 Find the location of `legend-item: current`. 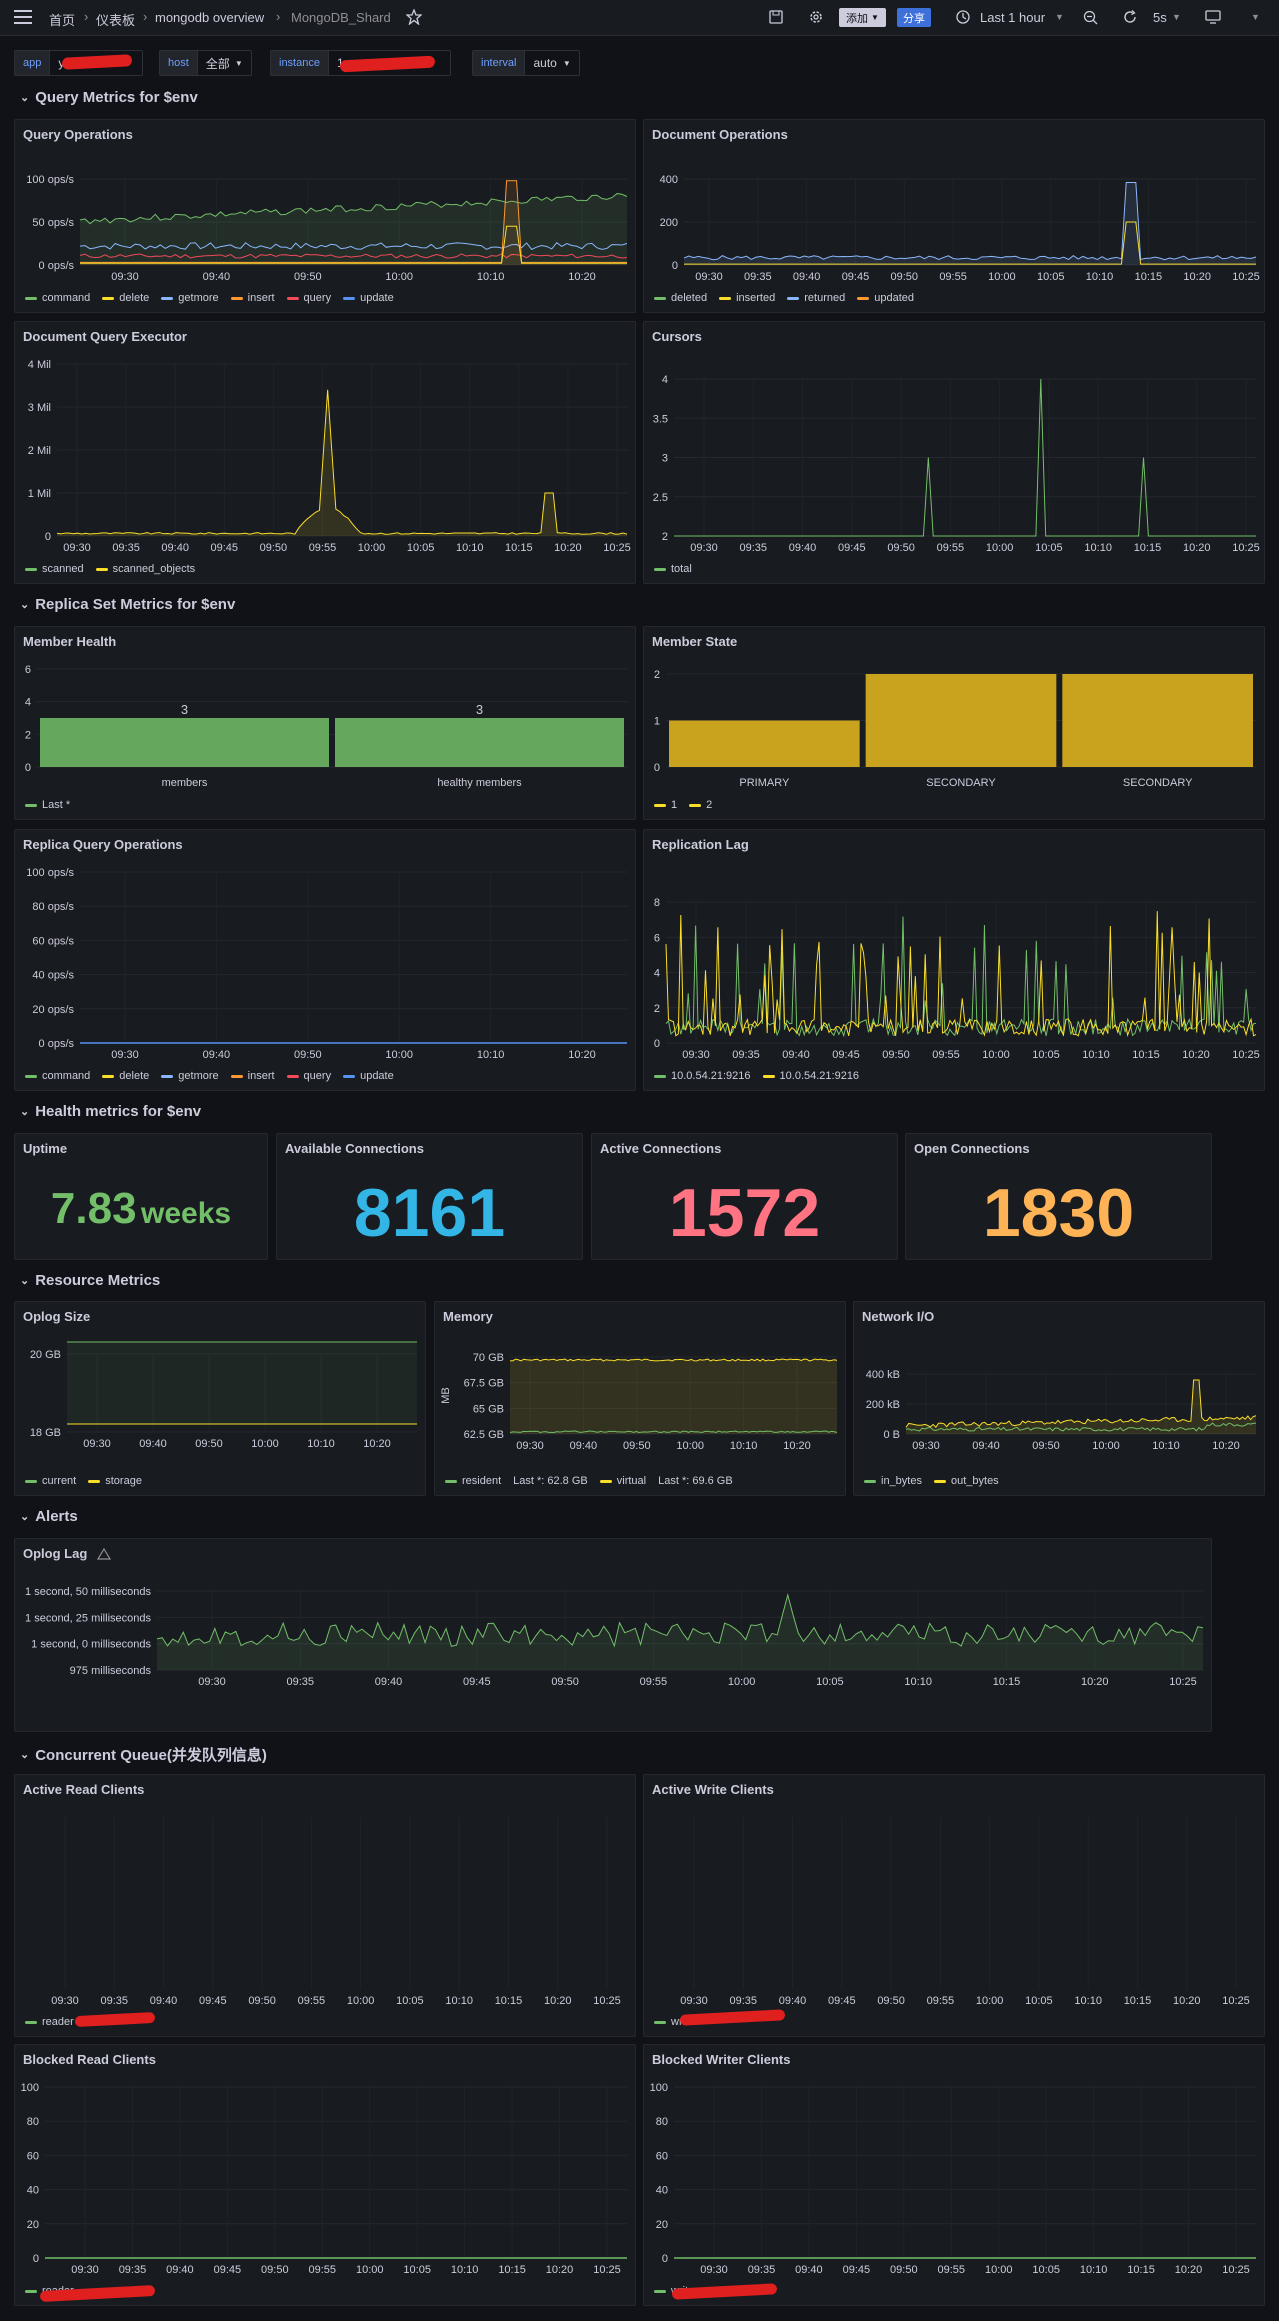

legend-item: current is located at coordinates (50, 1481).